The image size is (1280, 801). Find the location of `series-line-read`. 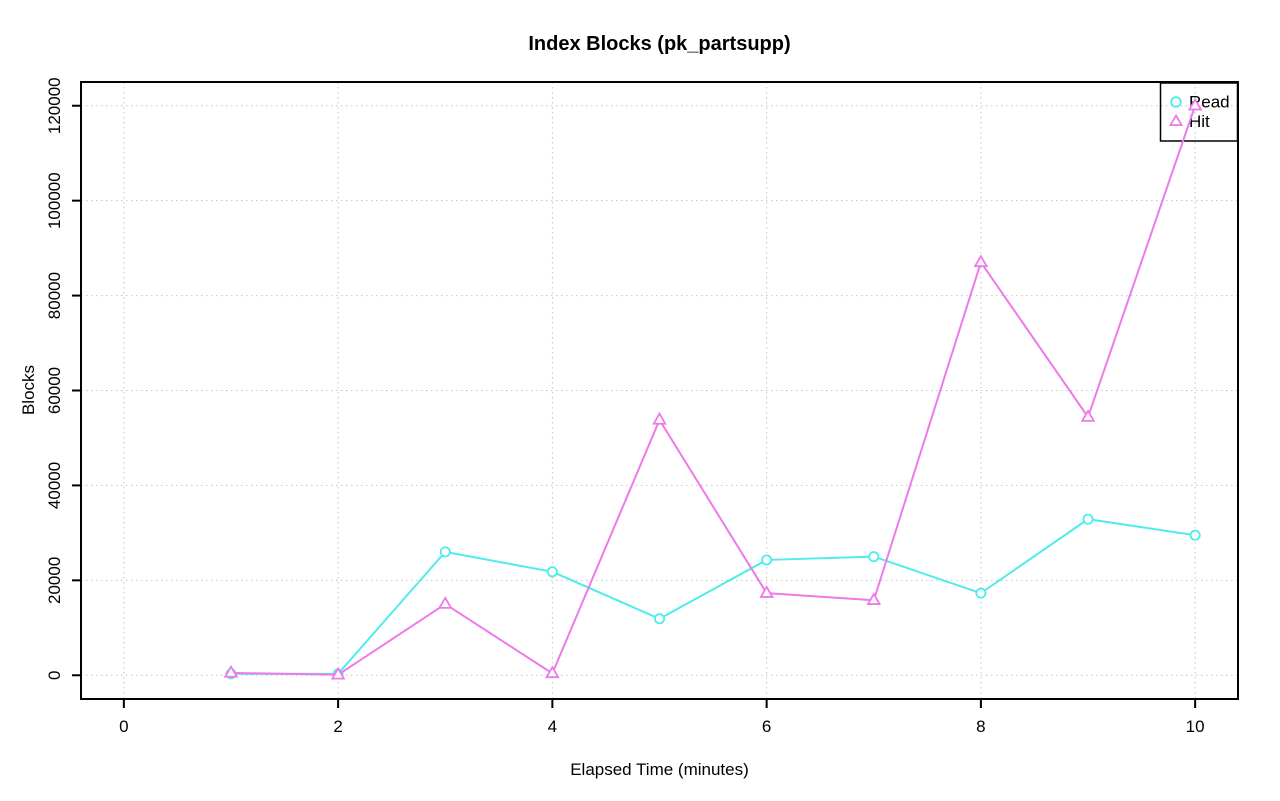

series-line-read is located at coordinates (713, 596).